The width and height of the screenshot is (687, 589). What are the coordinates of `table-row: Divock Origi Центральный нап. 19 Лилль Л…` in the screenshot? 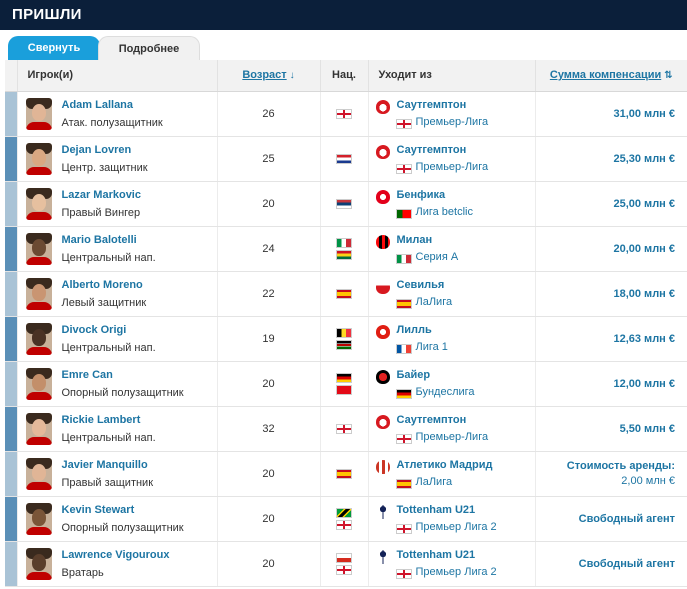 It's located at (346, 339).